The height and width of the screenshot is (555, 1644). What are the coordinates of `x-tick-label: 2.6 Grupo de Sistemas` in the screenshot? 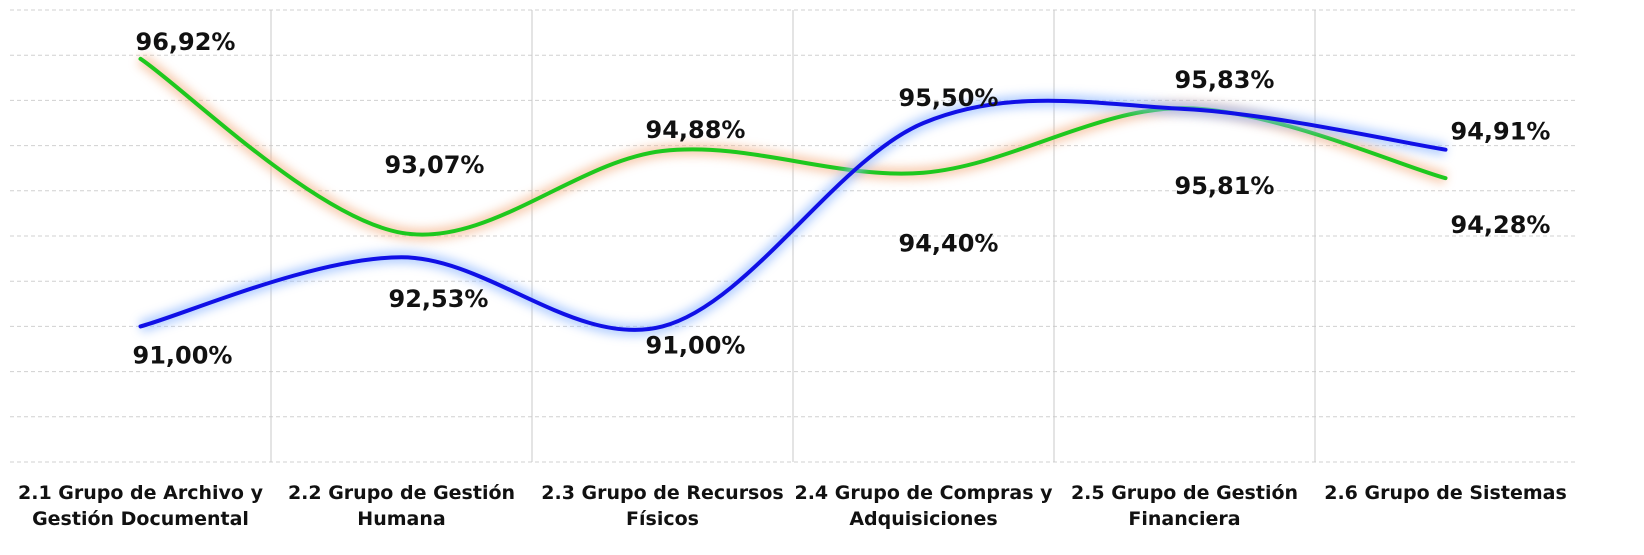 It's located at (1445, 493).